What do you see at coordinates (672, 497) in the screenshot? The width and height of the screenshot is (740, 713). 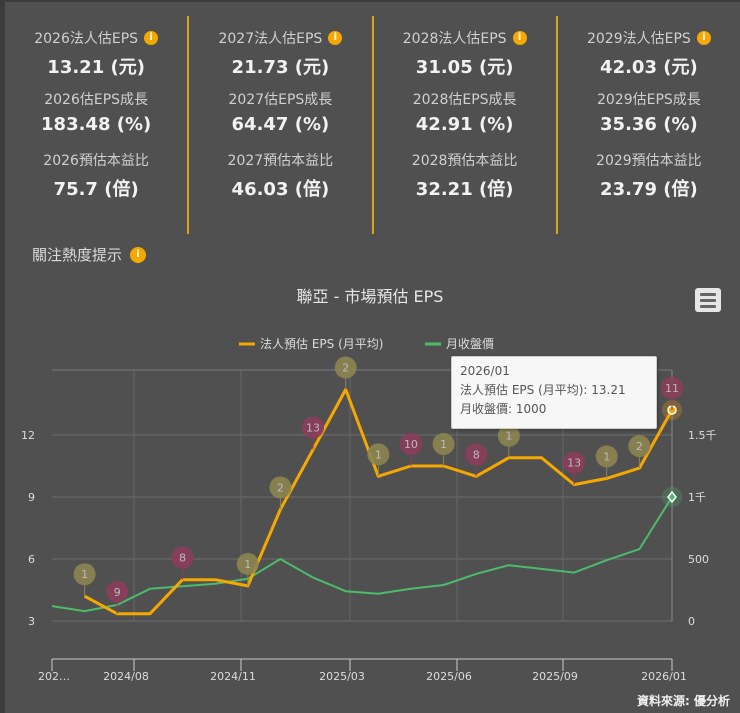 I see `price-hover-point` at bounding box center [672, 497].